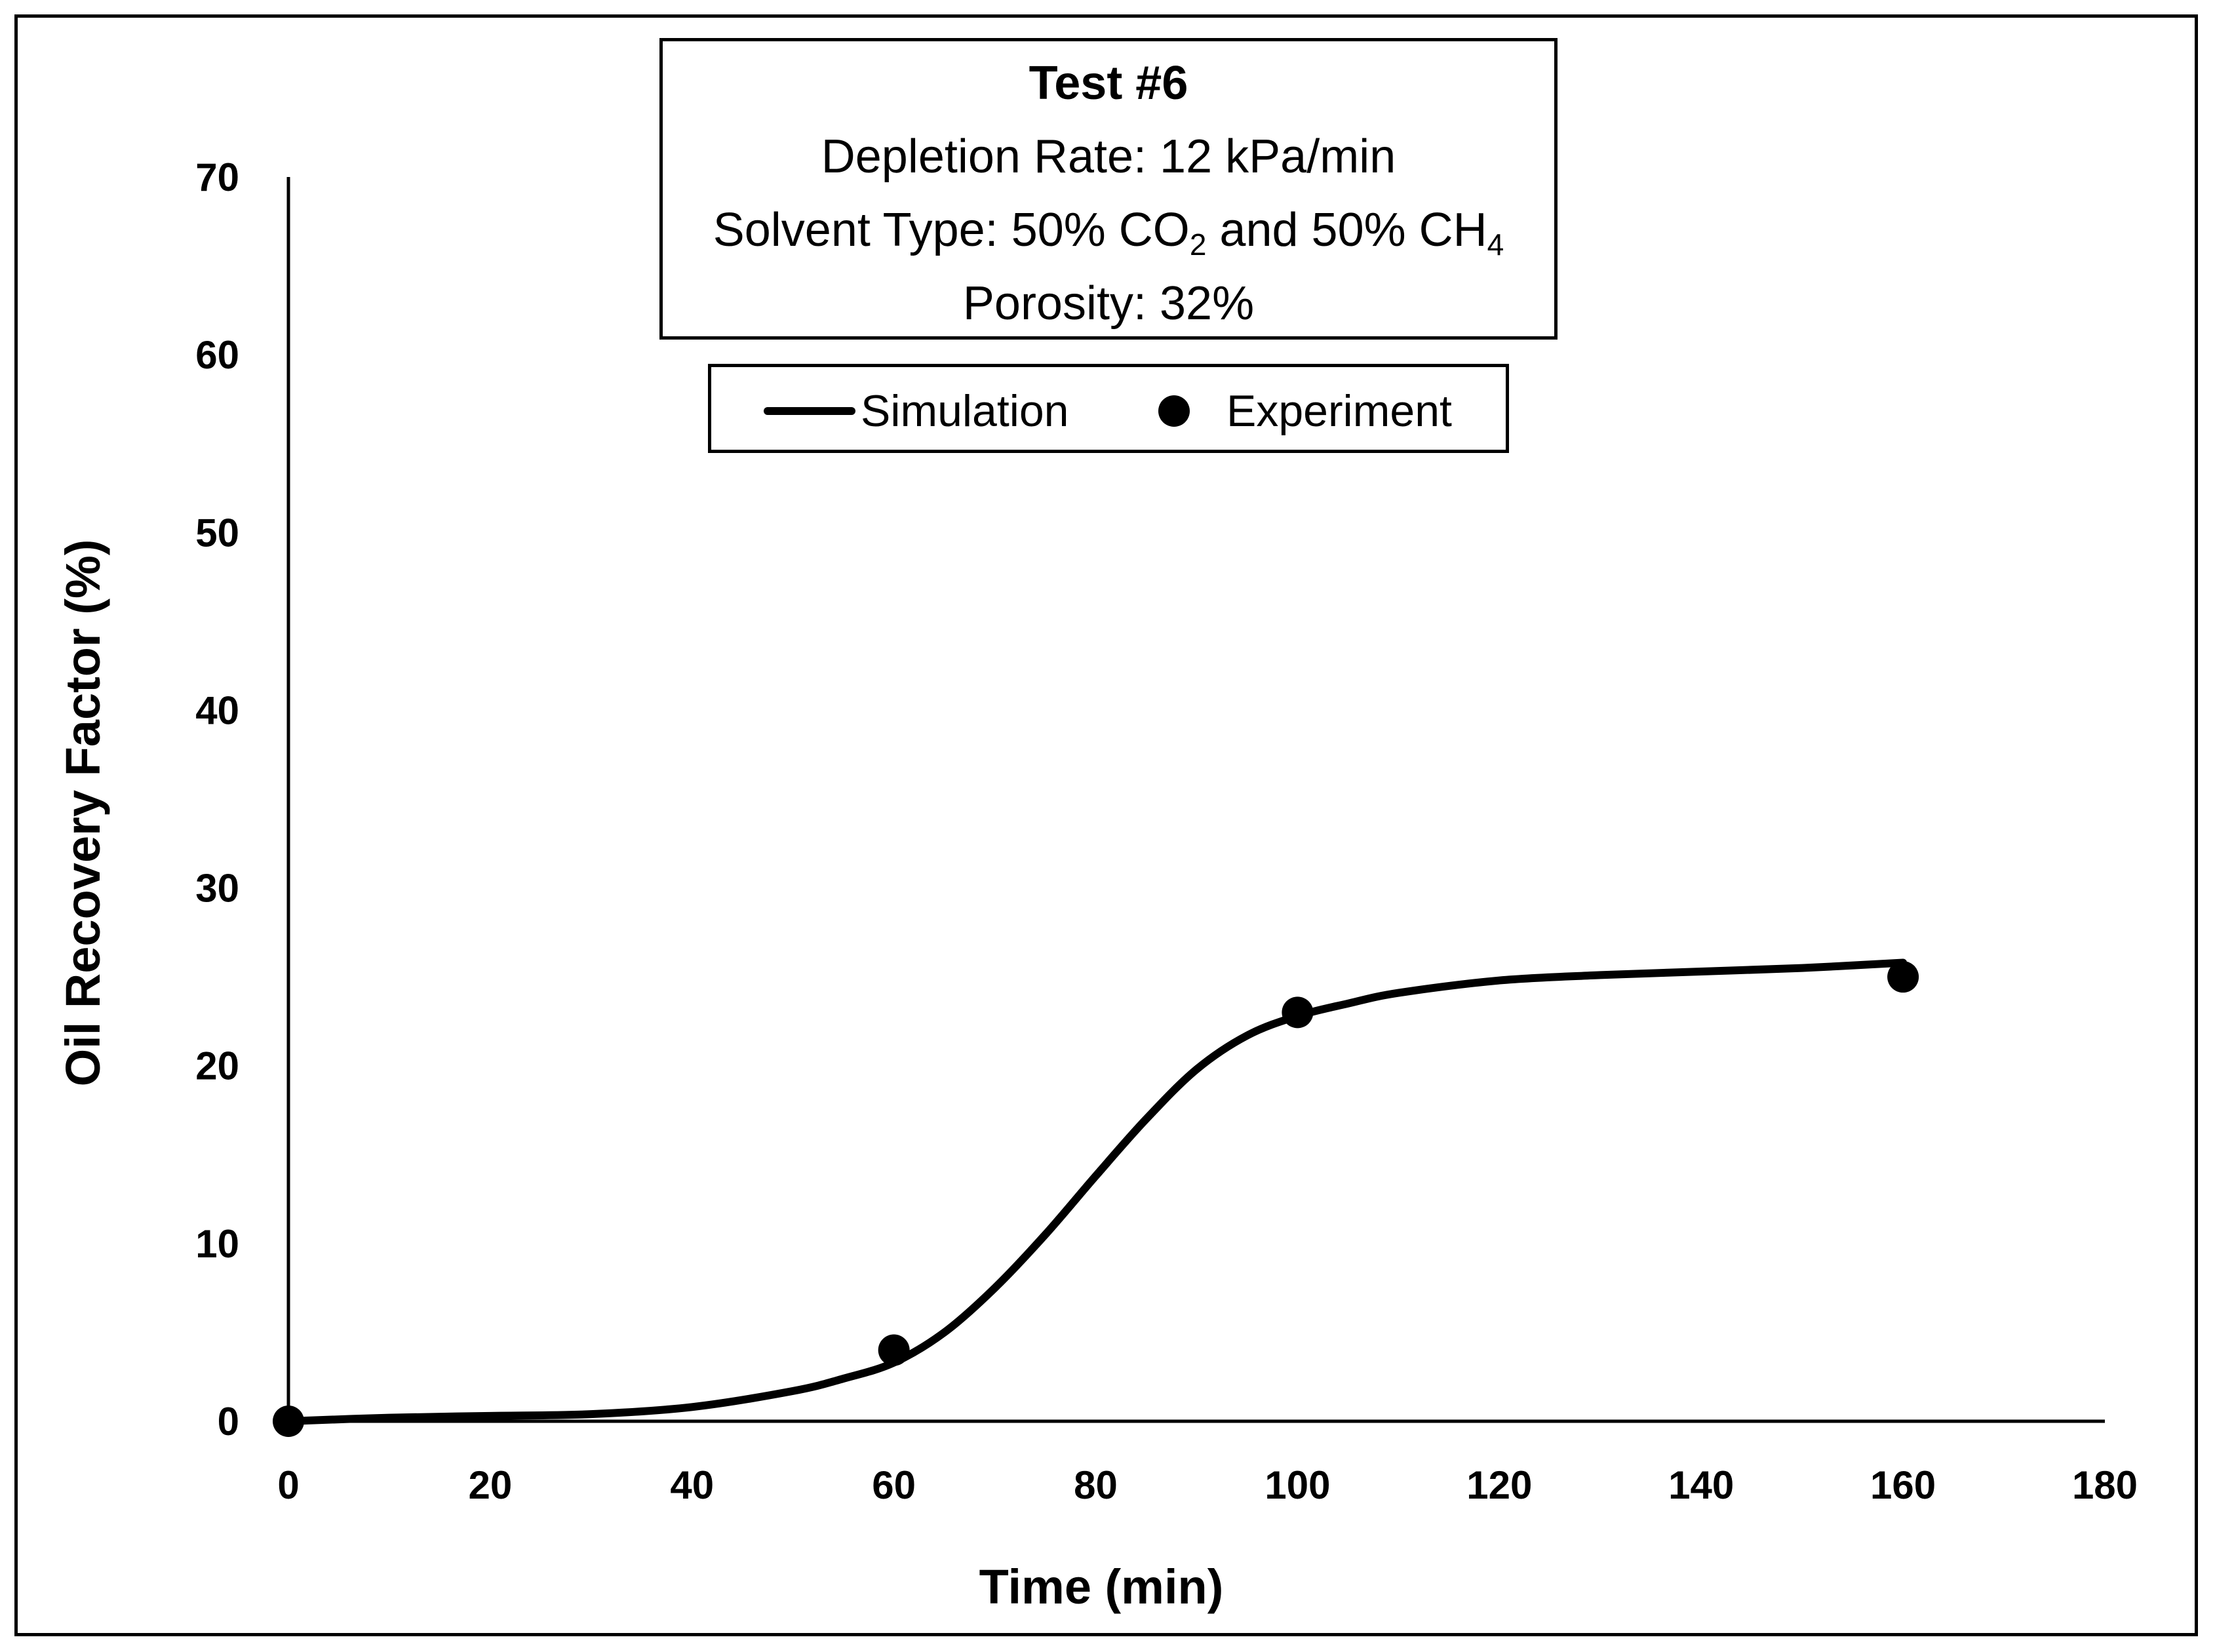 This screenshot has height=1652, width=2215. Describe the element at coordinates (217, 889) in the screenshot. I see `y-tick-label: 30` at that location.